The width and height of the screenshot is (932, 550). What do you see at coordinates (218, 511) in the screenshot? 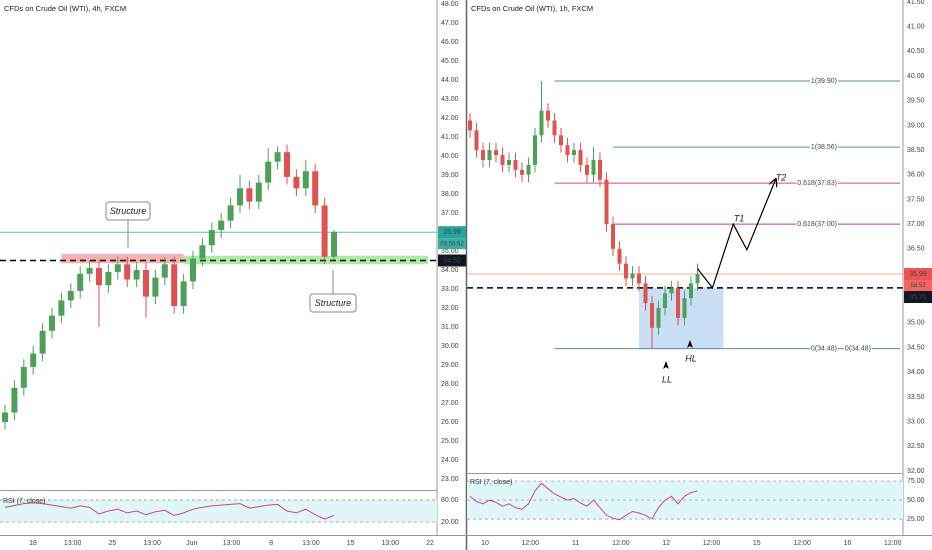
I see `rsi-band` at bounding box center [218, 511].